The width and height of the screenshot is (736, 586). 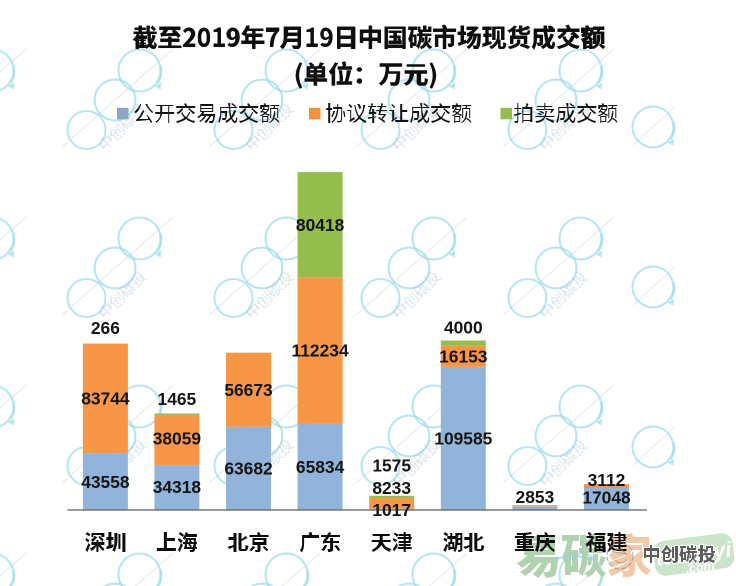 What do you see at coordinates (248, 390) in the screenshot?
I see `svg-text: 56673` at bounding box center [248, 390].